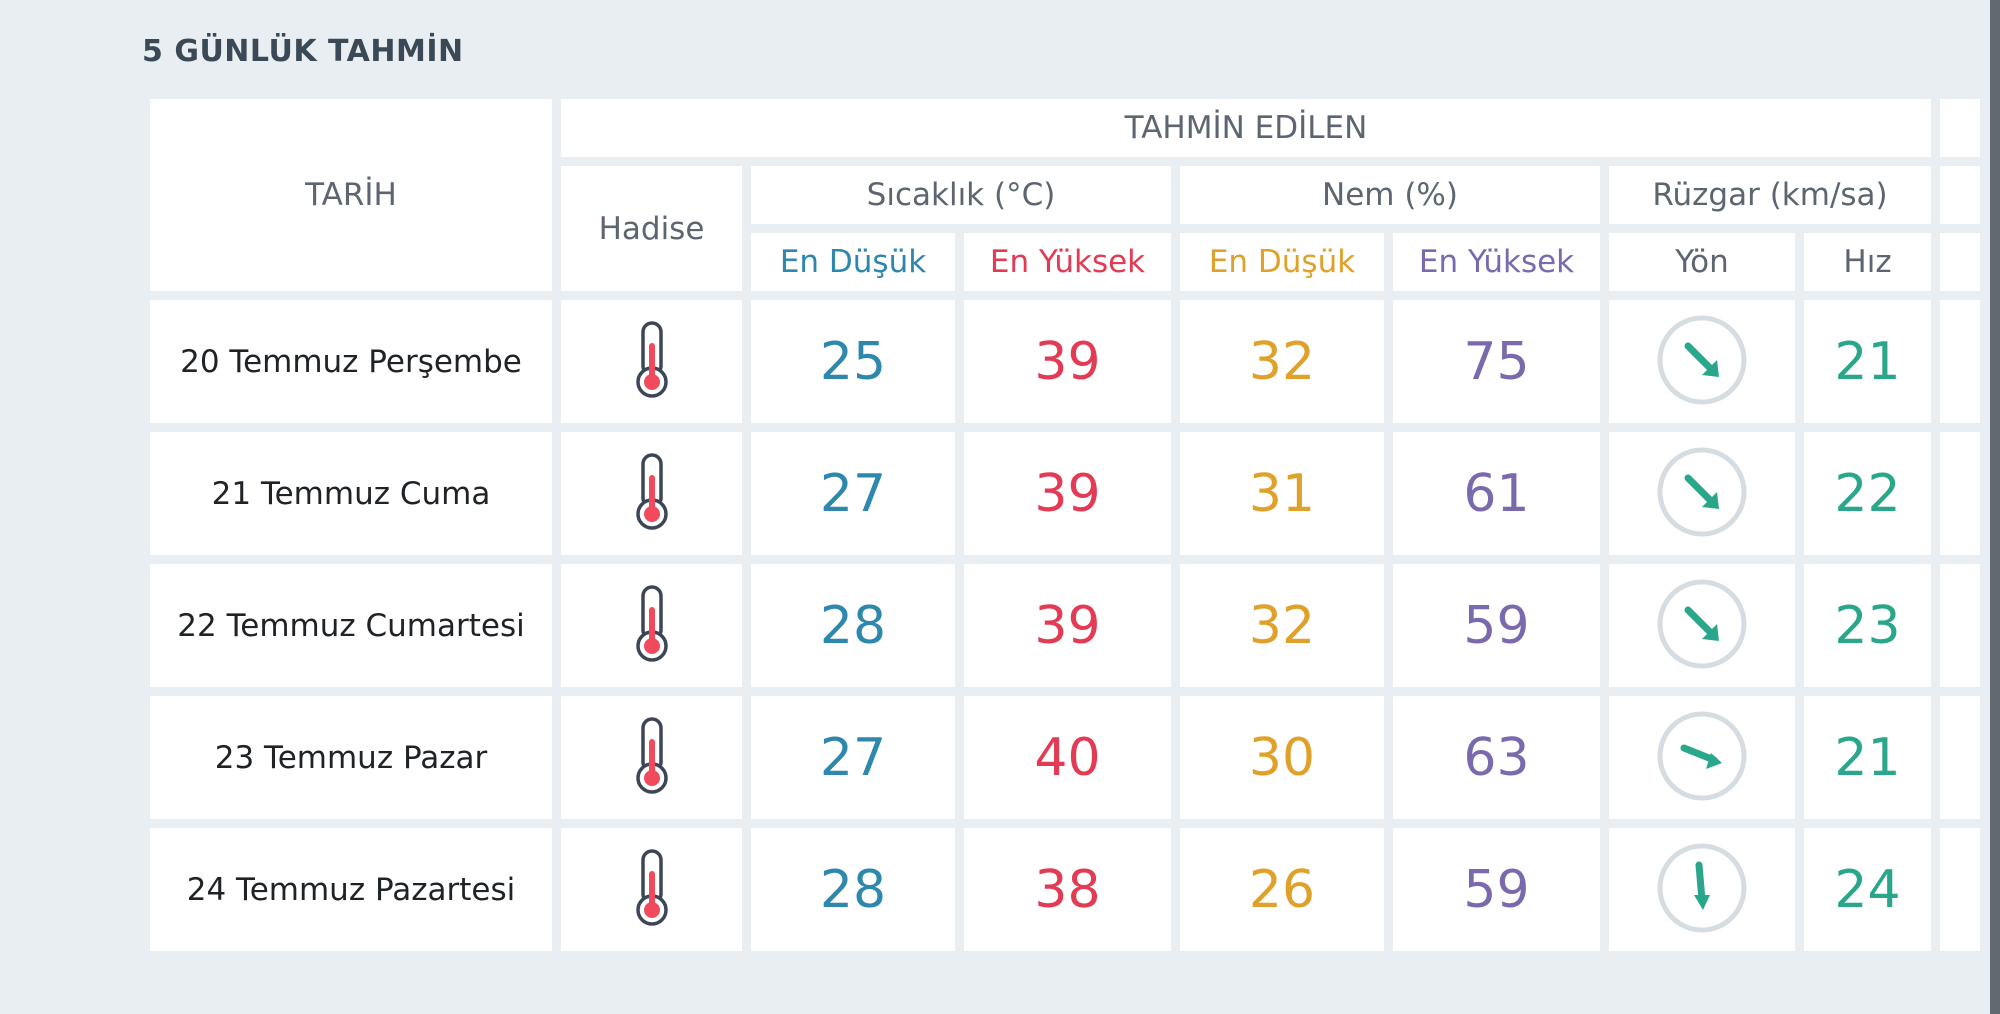 The image size is (2000, 1014). What do you see at coordinates (1282, 493) in the screenshot?
I see `hum-min-cell: 31` at bounding box center [1282, 493].